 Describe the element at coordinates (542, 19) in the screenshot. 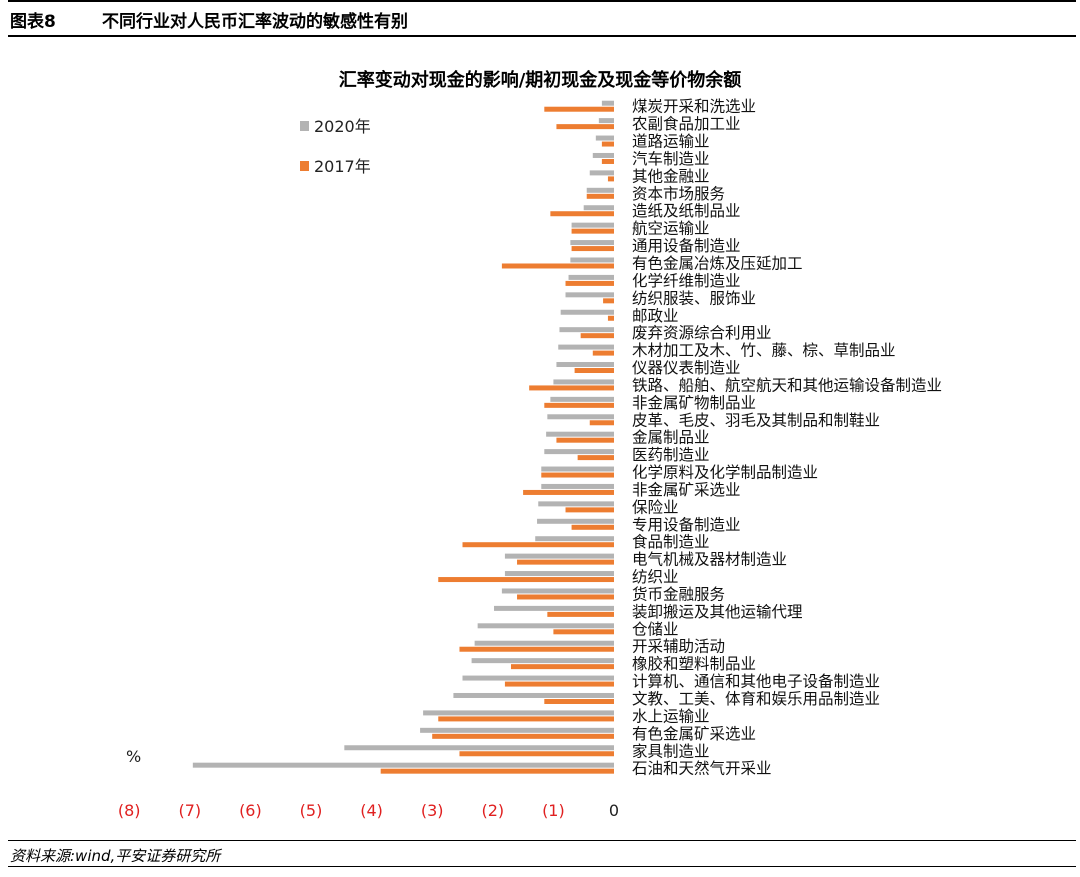

I see `figure-header: 图表8 不同行业对人民币汇率波动的敏感性有别` at that location.